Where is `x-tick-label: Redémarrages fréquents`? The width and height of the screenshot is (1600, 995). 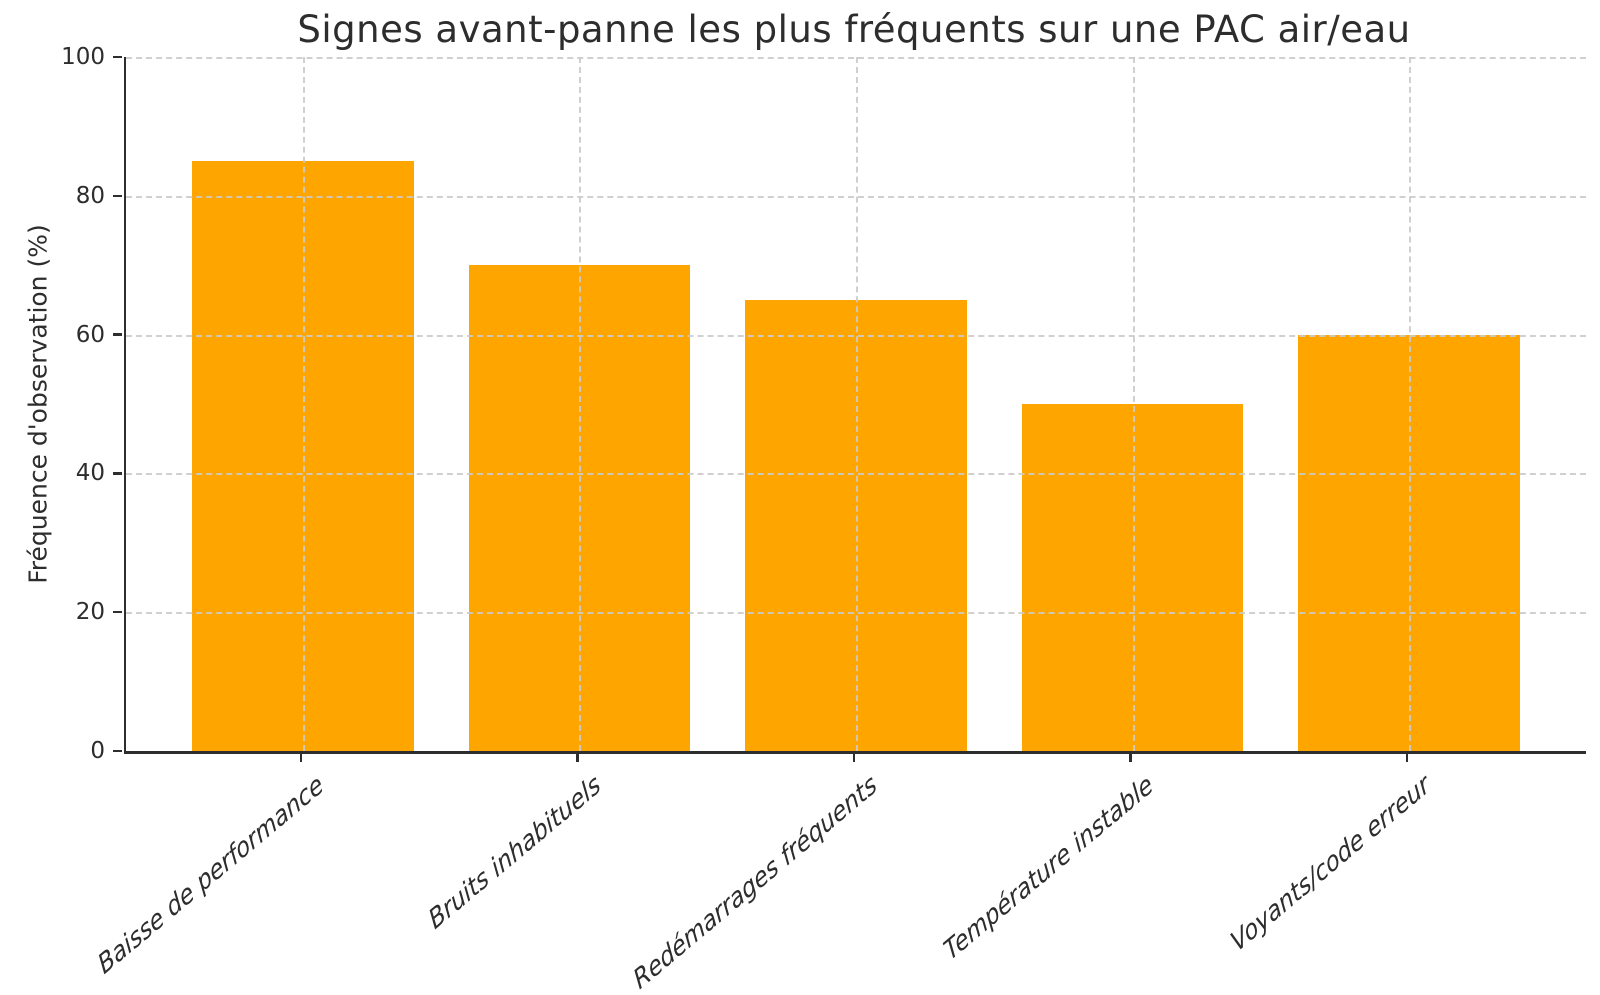
x-tick-label: Redémarrages fréquents is located at coordinates (755, 881).